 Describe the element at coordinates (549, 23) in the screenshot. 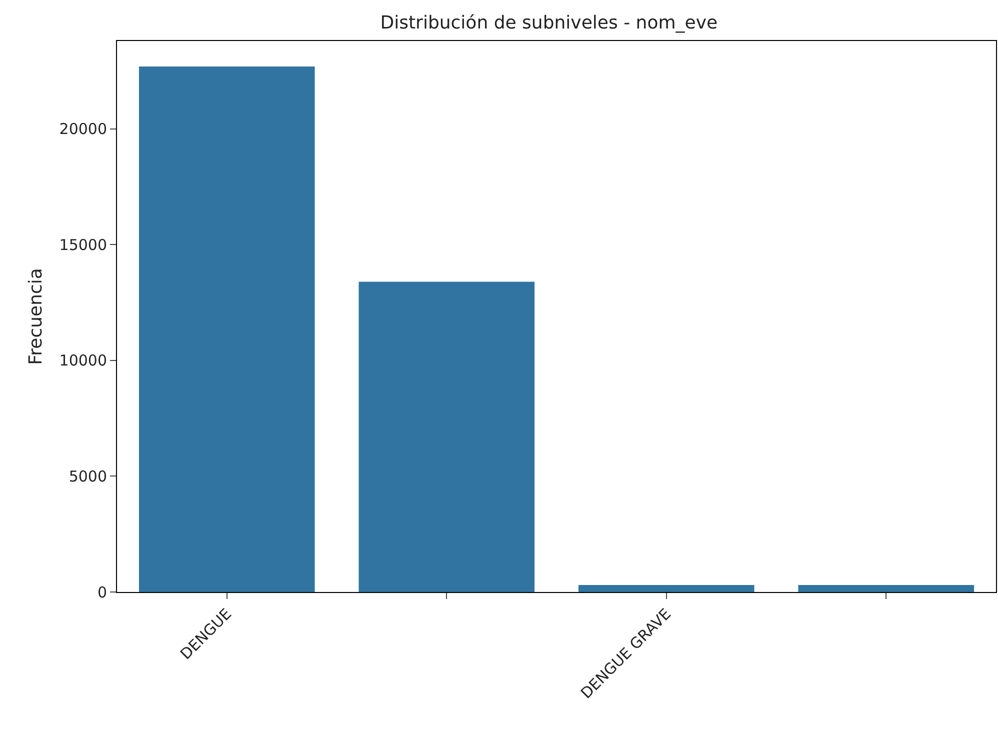

I see `chart-title: Distribución de subniveles - nom_eve` at that location.